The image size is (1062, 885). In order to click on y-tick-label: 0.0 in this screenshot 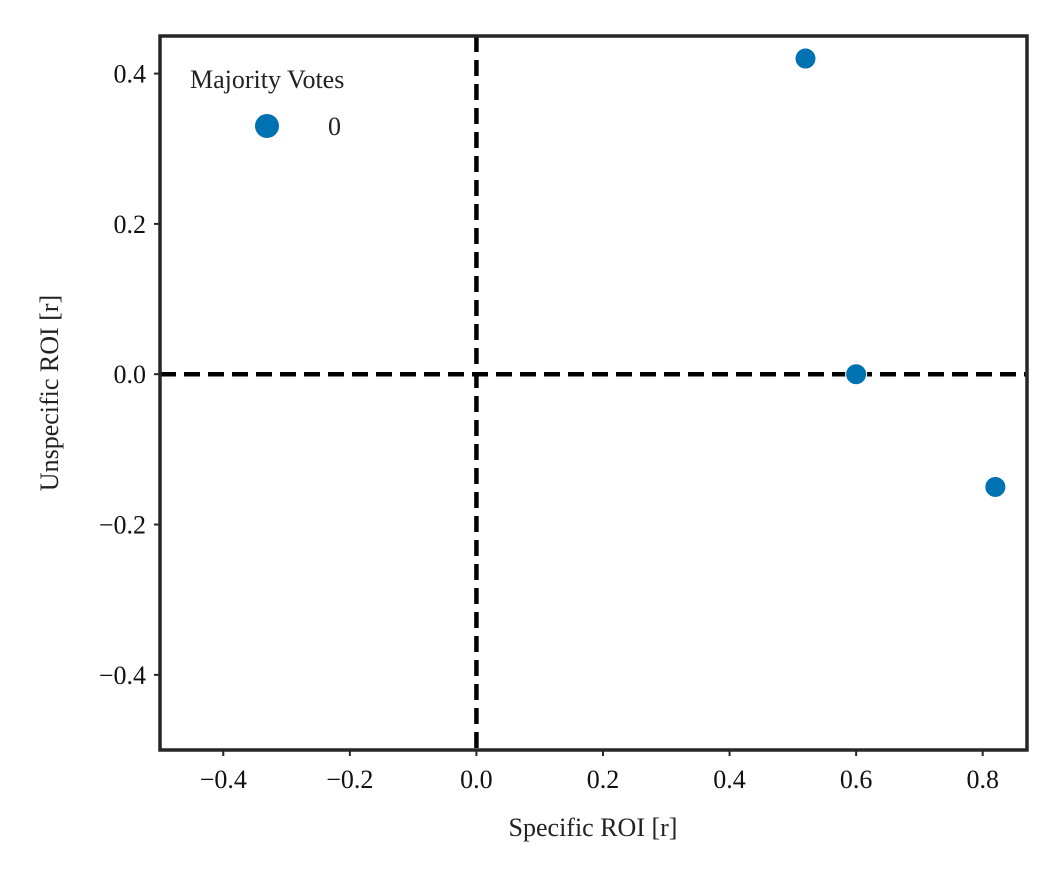, I will do `click(130, 374)`.